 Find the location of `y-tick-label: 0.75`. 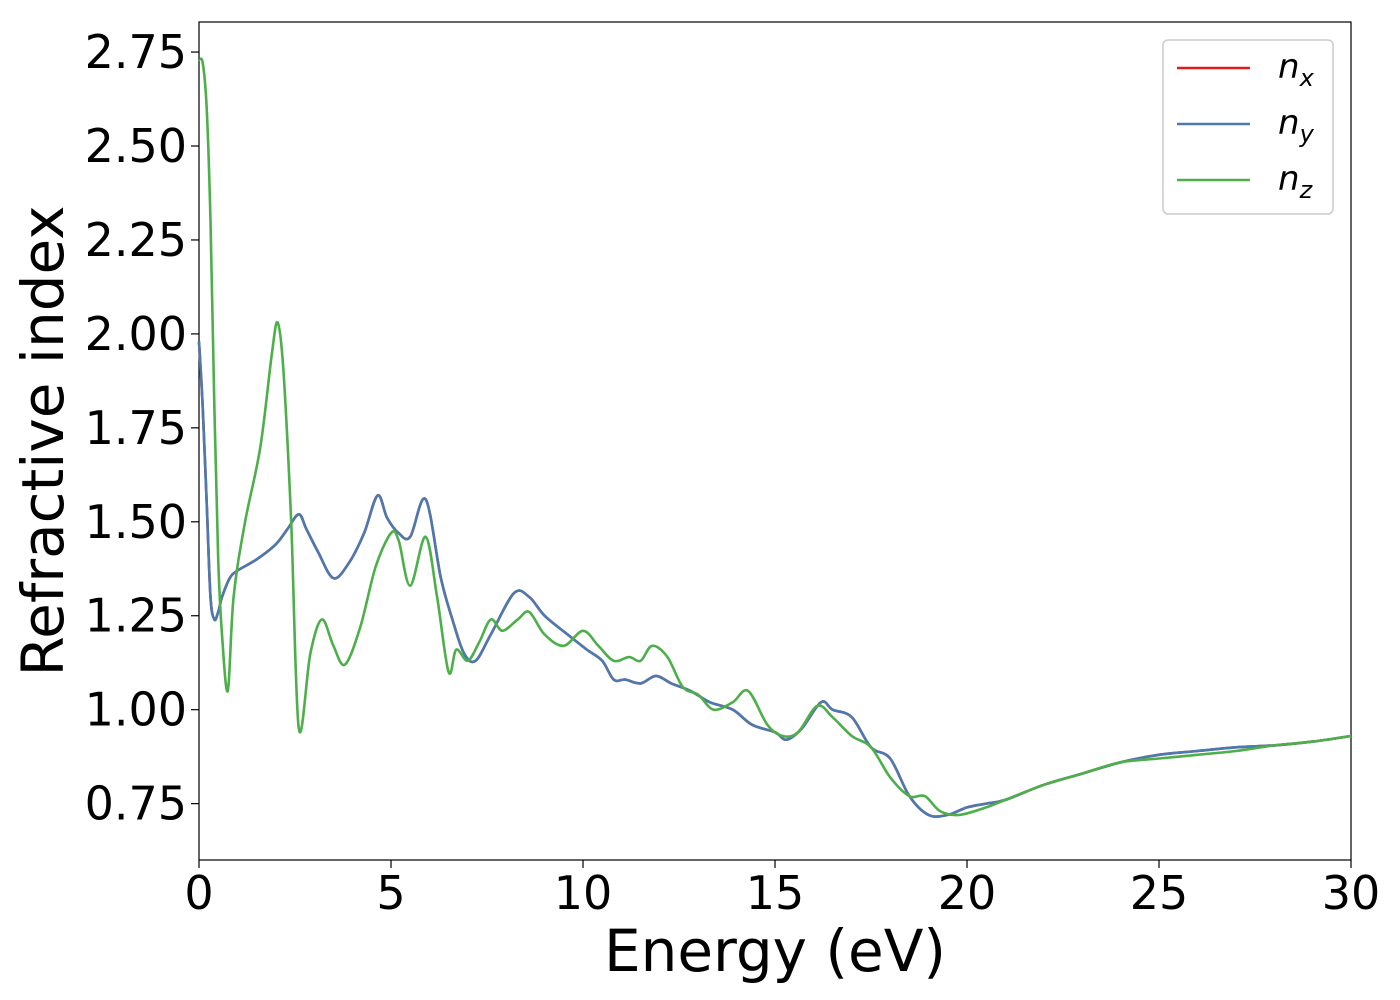

y-tick-label: 0.75 is located at coordinates (136, 804).